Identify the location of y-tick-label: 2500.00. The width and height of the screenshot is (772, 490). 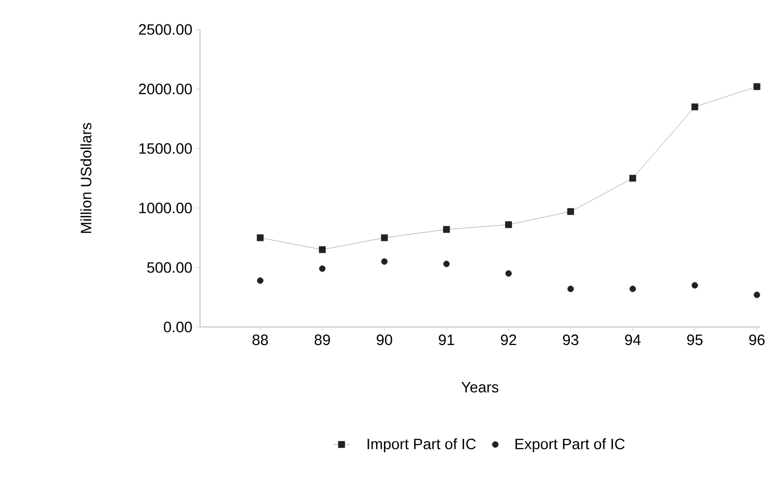
(165, 29).